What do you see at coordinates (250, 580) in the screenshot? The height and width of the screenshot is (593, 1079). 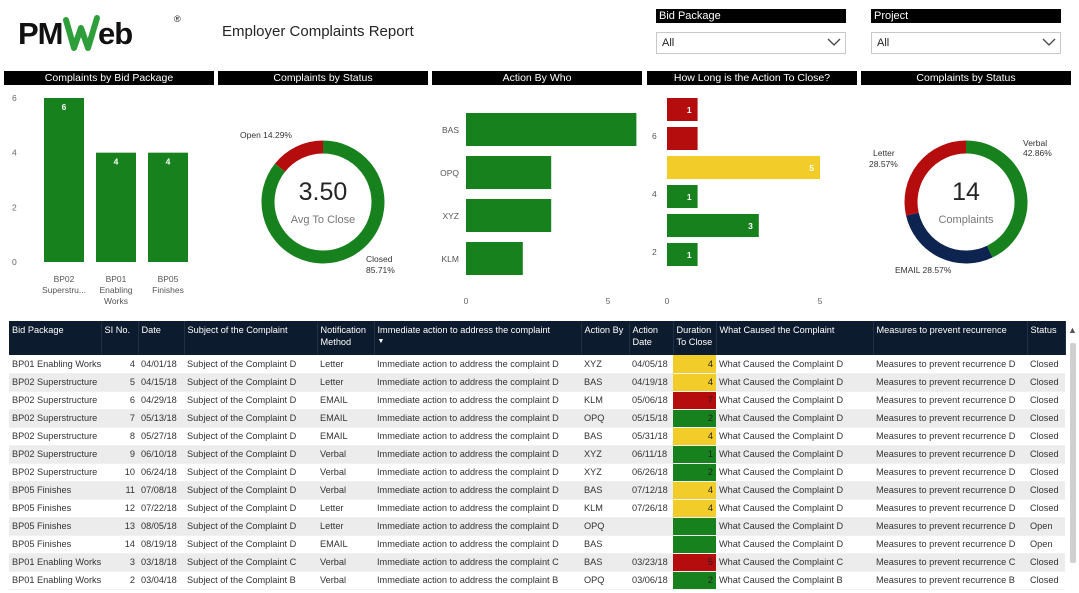 I see `table-cell: Subject of the Complaint B` at bounding box center [250, 580].